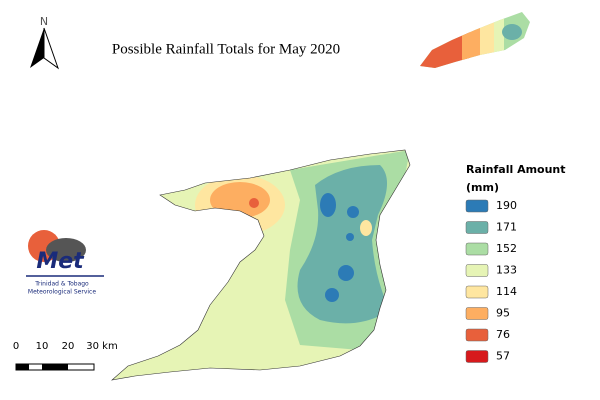 The height and width of the screenshot is (400, 600). I want to click on legend-label: 171, so click(506, 227).